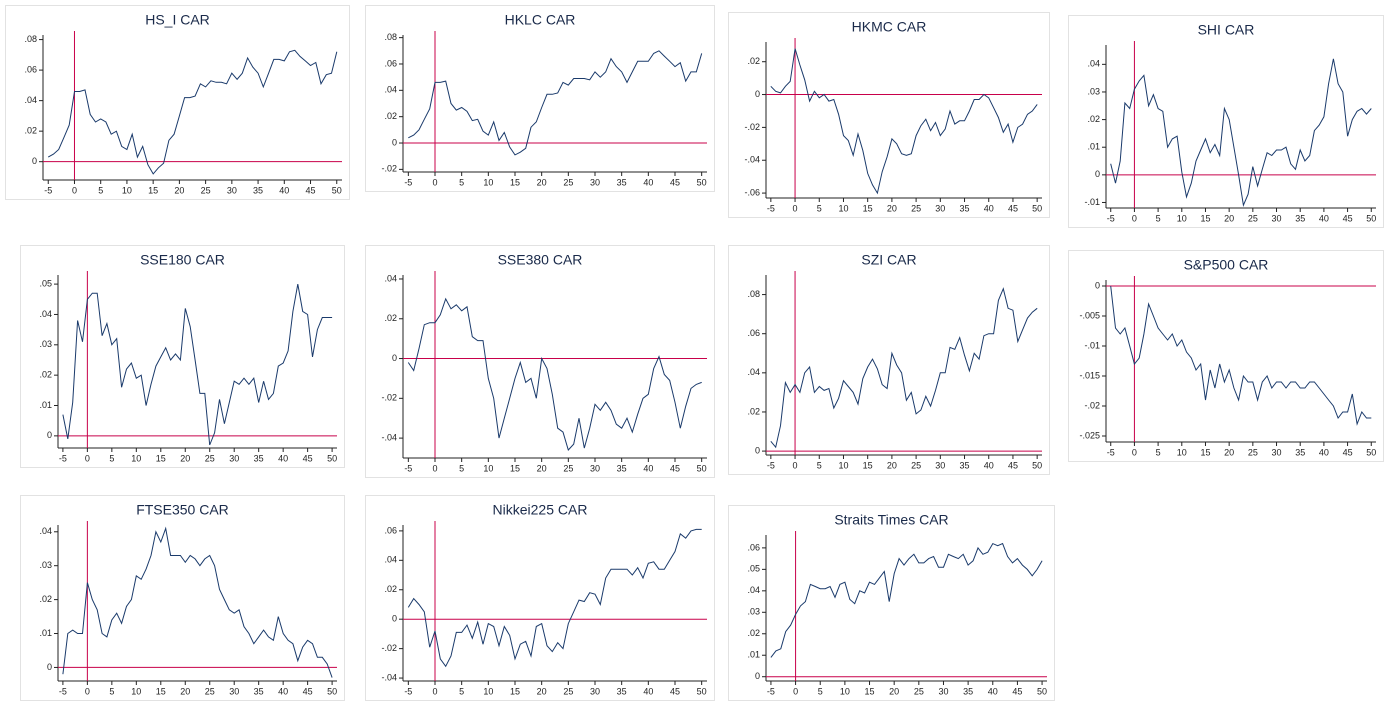  What do you see at coordinates (752, 192) in the screenshot?
I see `y-tick-label: -.06` at bounding box center [752, 192].